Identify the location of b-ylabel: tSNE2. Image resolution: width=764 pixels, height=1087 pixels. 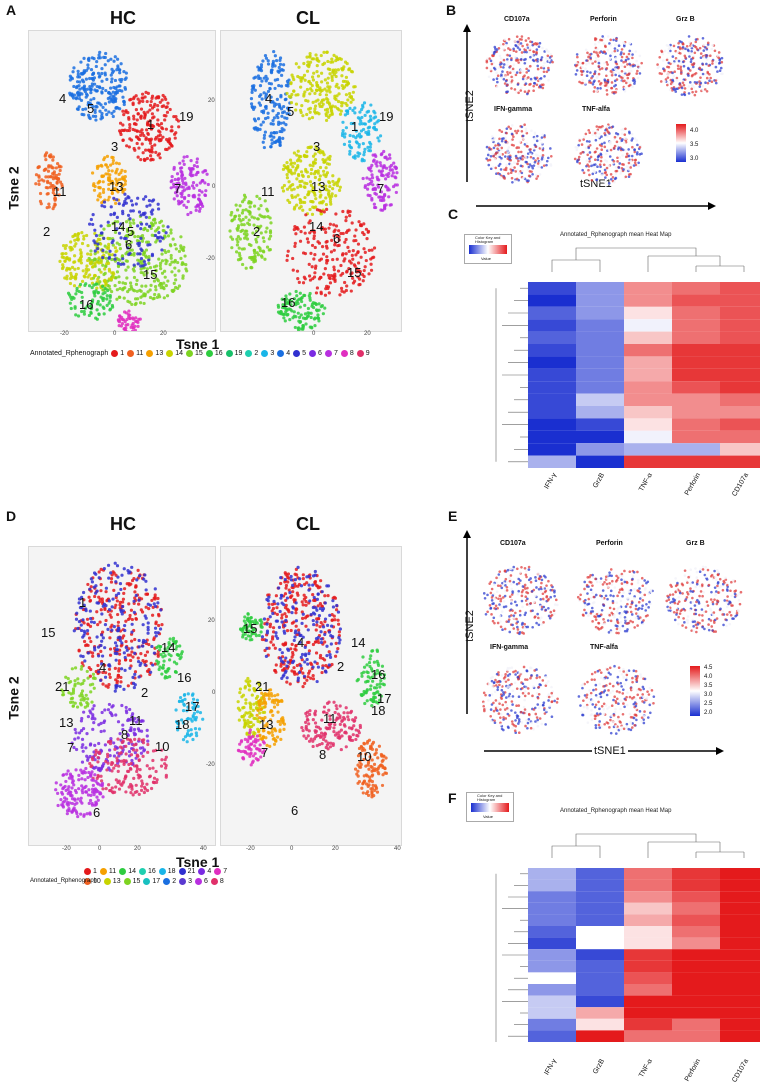
(470, 106).